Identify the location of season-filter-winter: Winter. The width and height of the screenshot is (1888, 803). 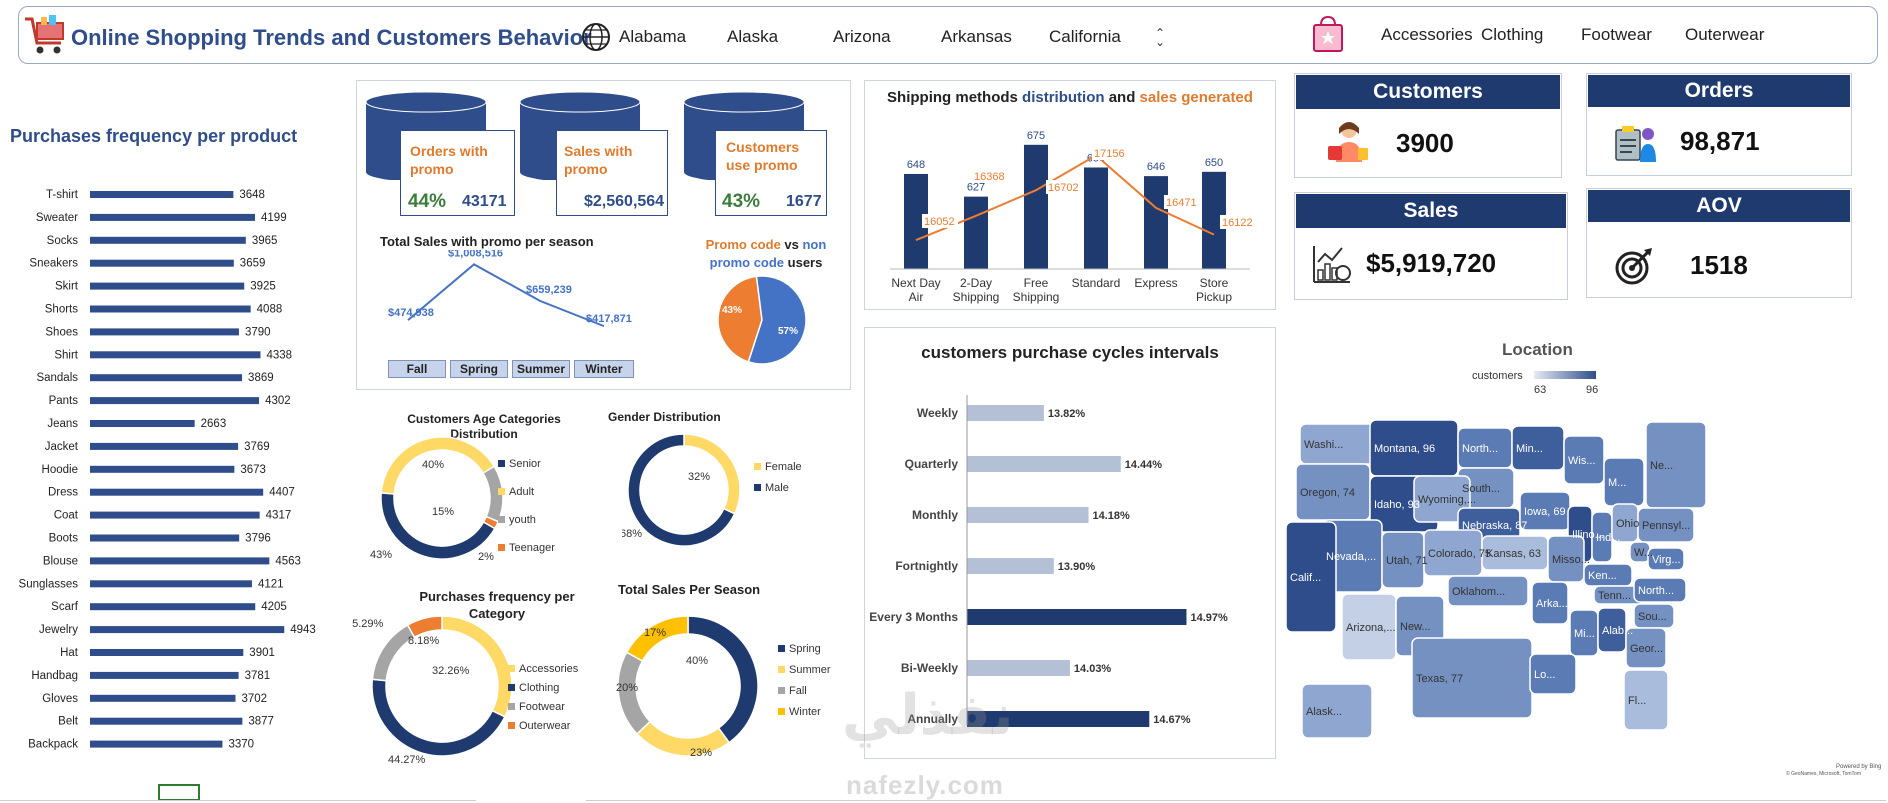
(604, 369).